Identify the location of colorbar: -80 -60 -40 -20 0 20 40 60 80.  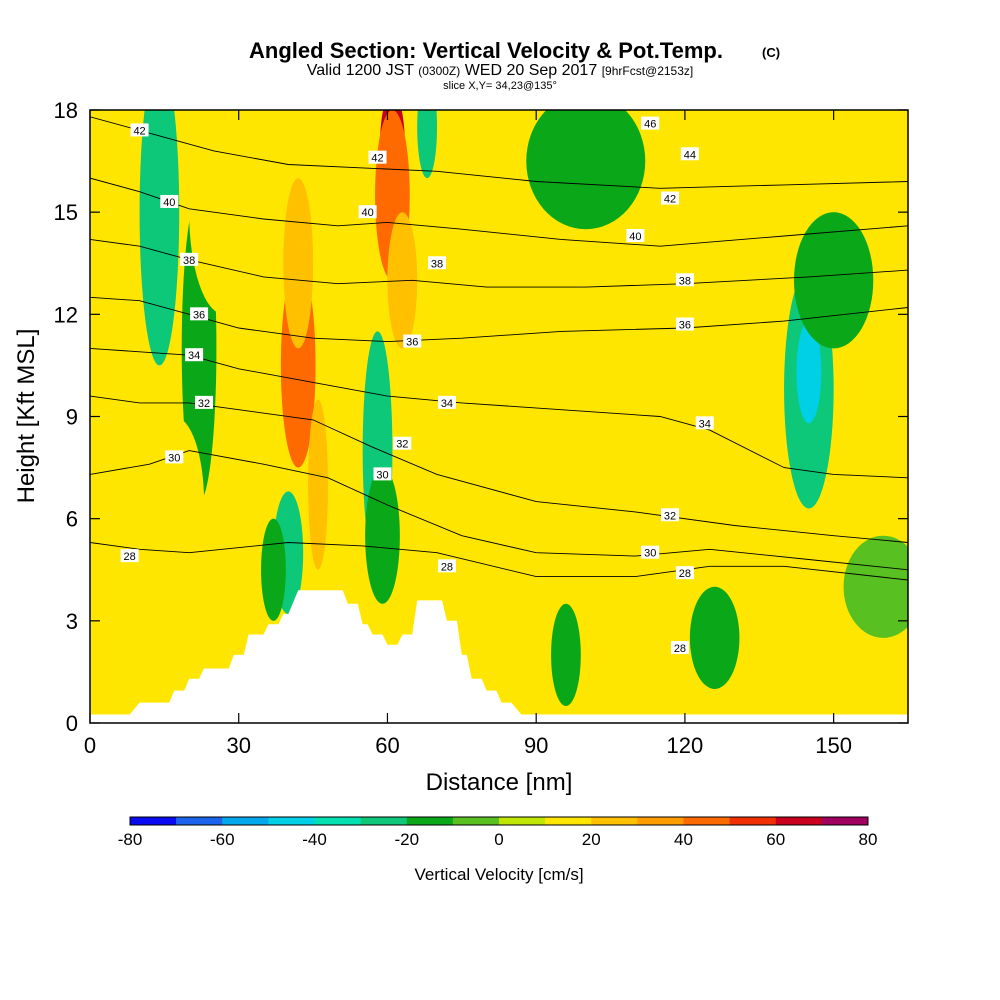
(498, 832).